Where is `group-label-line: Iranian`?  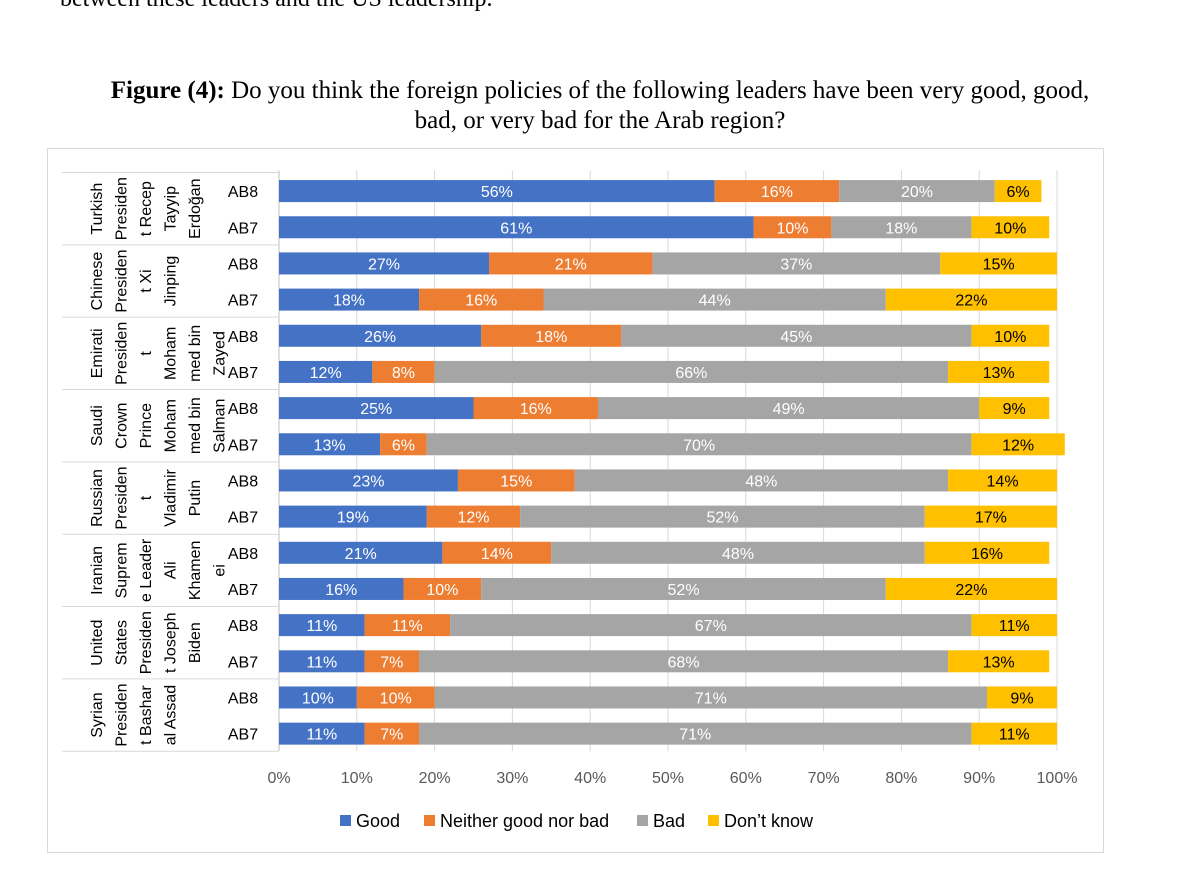 group-label-line: Iranian is located at coordinates (97, 570).